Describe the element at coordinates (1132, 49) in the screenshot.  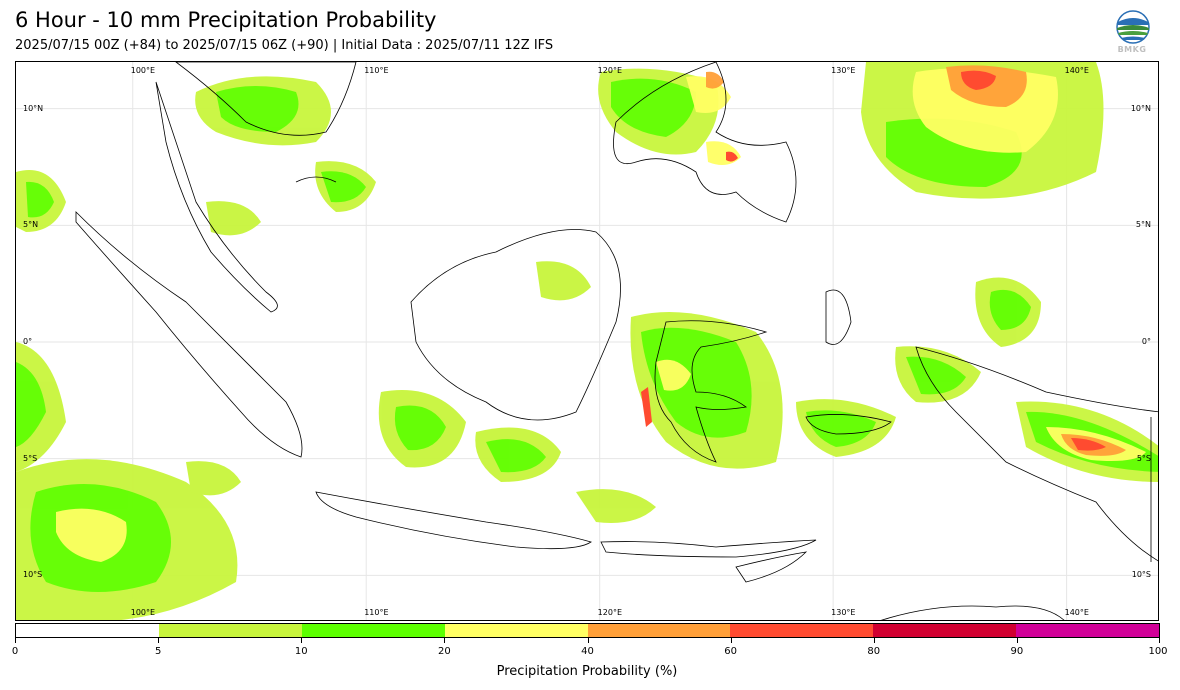
I see `logo-text: BMKG` at that location.